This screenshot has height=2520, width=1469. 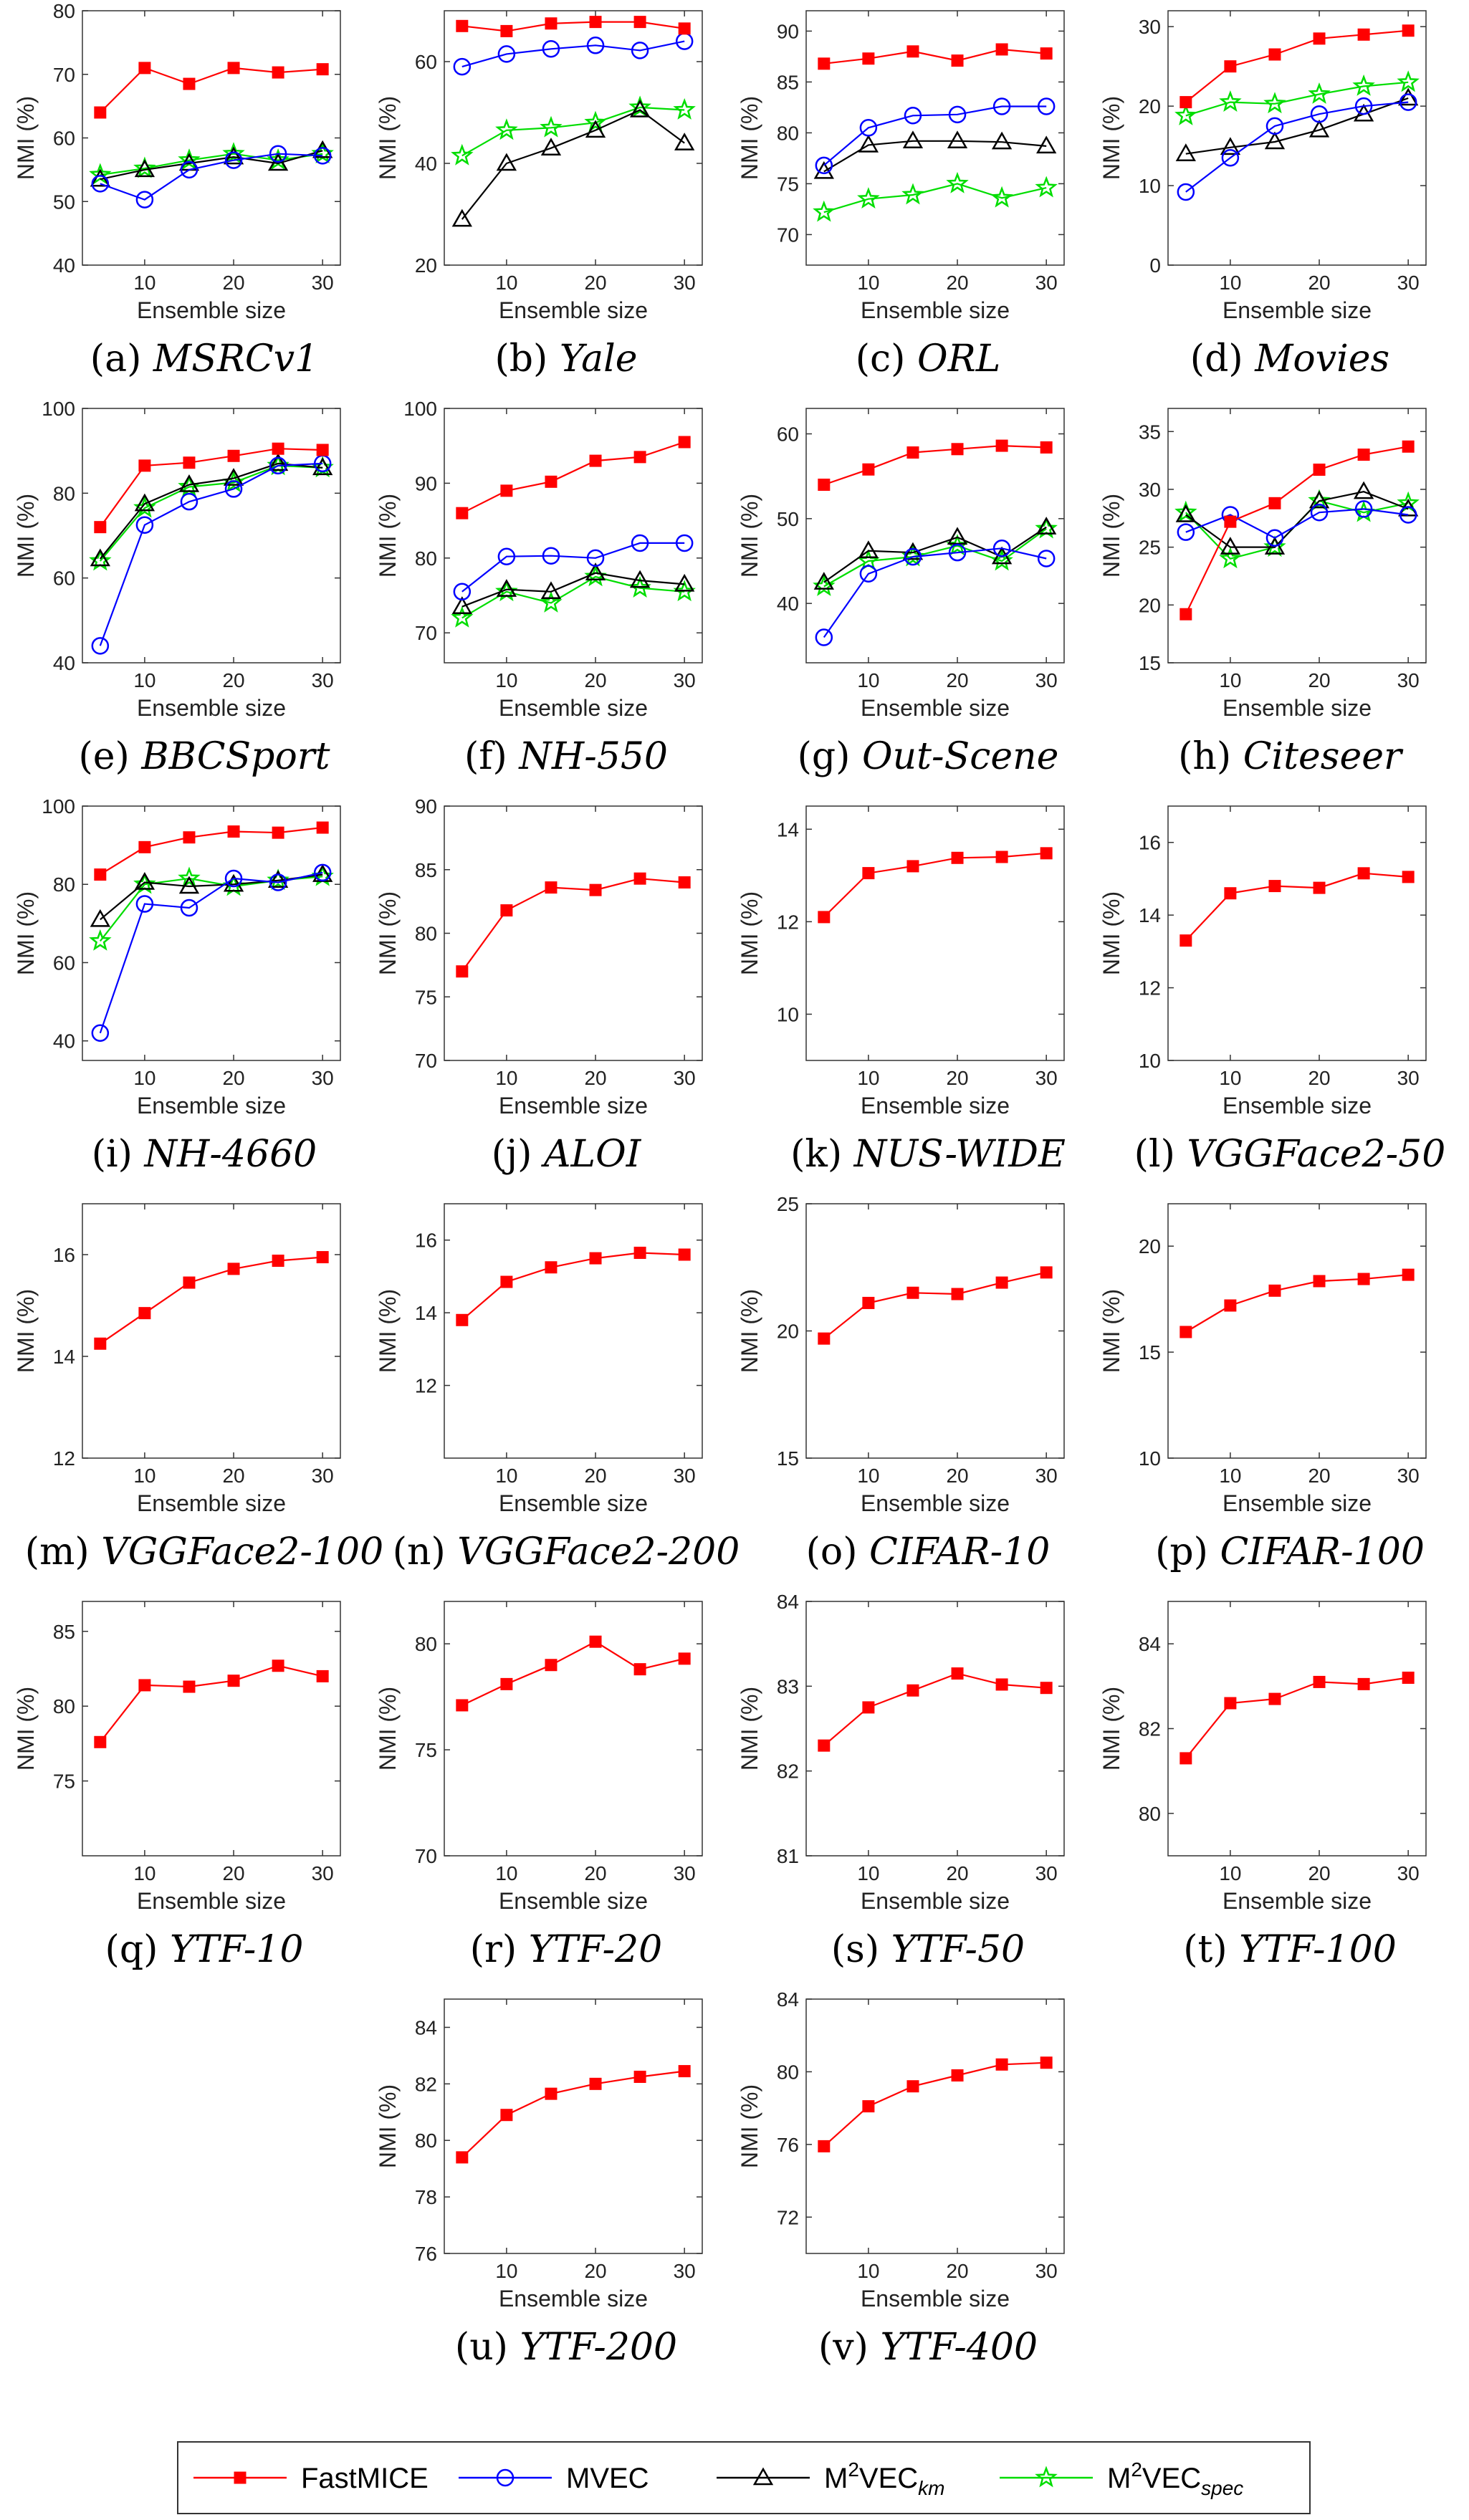 What do you see at coordinates (426, 483) in the screenshot?
I see `y-tick-label: 90` at bounding box center [426, 483].